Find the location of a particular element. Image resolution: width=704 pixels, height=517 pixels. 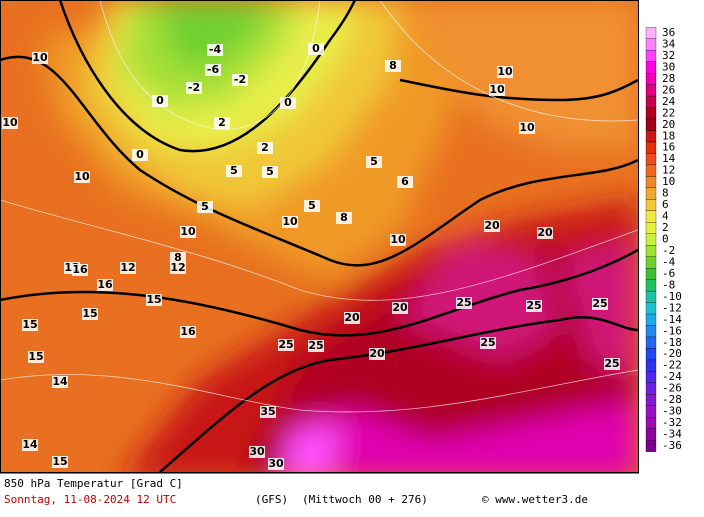

legend-label: 28 is located at coordinates (668, 78).